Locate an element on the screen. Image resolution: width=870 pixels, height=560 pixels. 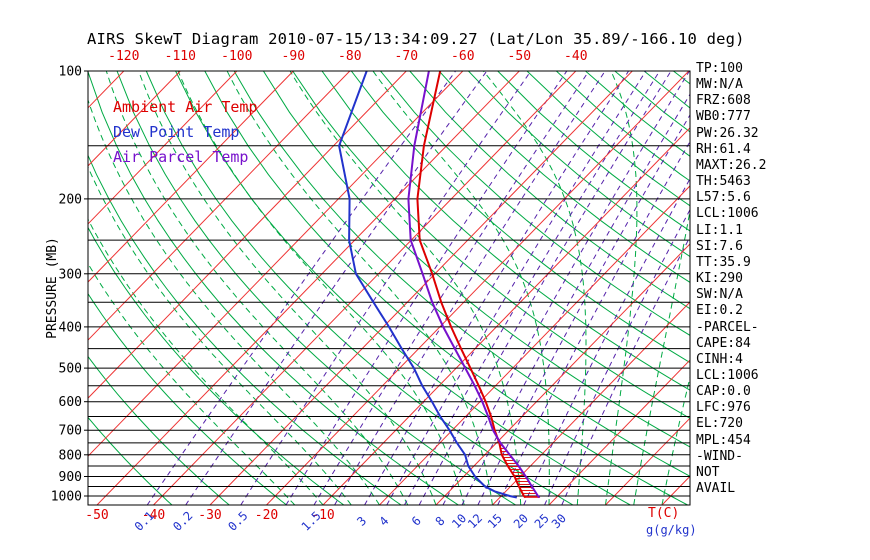
panel-line: L57:5.6 is located at coordinates (723, 198).